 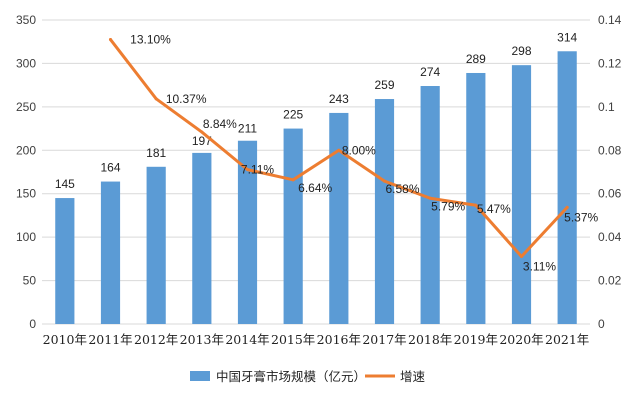 I want to click on category-label: 2018年, so click(x=430, y=339).